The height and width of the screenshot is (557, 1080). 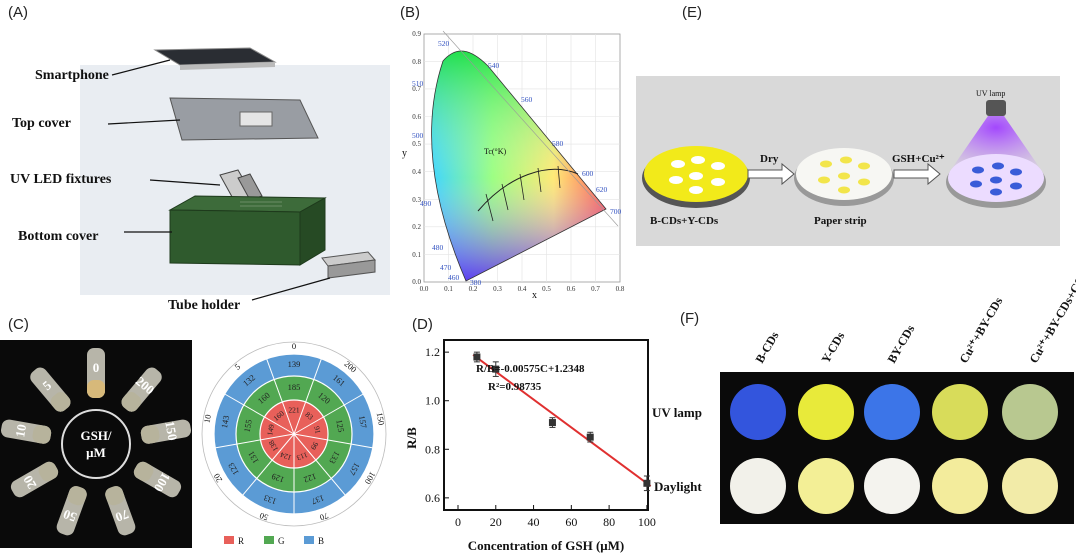 What do you see at coordinates (294, 387) in the screenshot?
I see `g-value: 185` at bounding box center [294, 387].